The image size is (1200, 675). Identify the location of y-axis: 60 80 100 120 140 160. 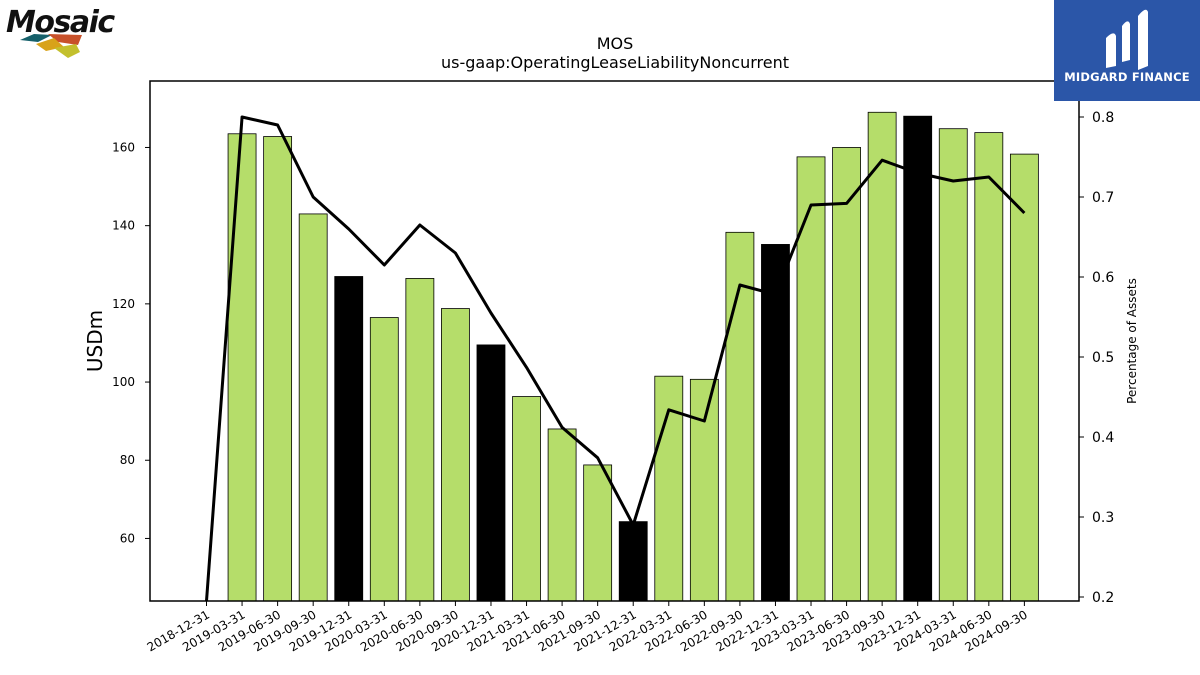
(131, 342).